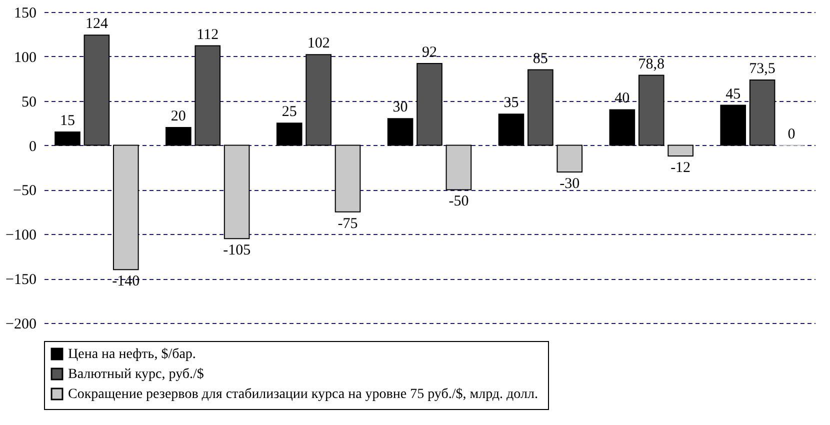 The height and width of the screenshot is (425, 830). Describe the element at coordinates (400, 108) in the screenshot. I see `data-label: 30` at that location.